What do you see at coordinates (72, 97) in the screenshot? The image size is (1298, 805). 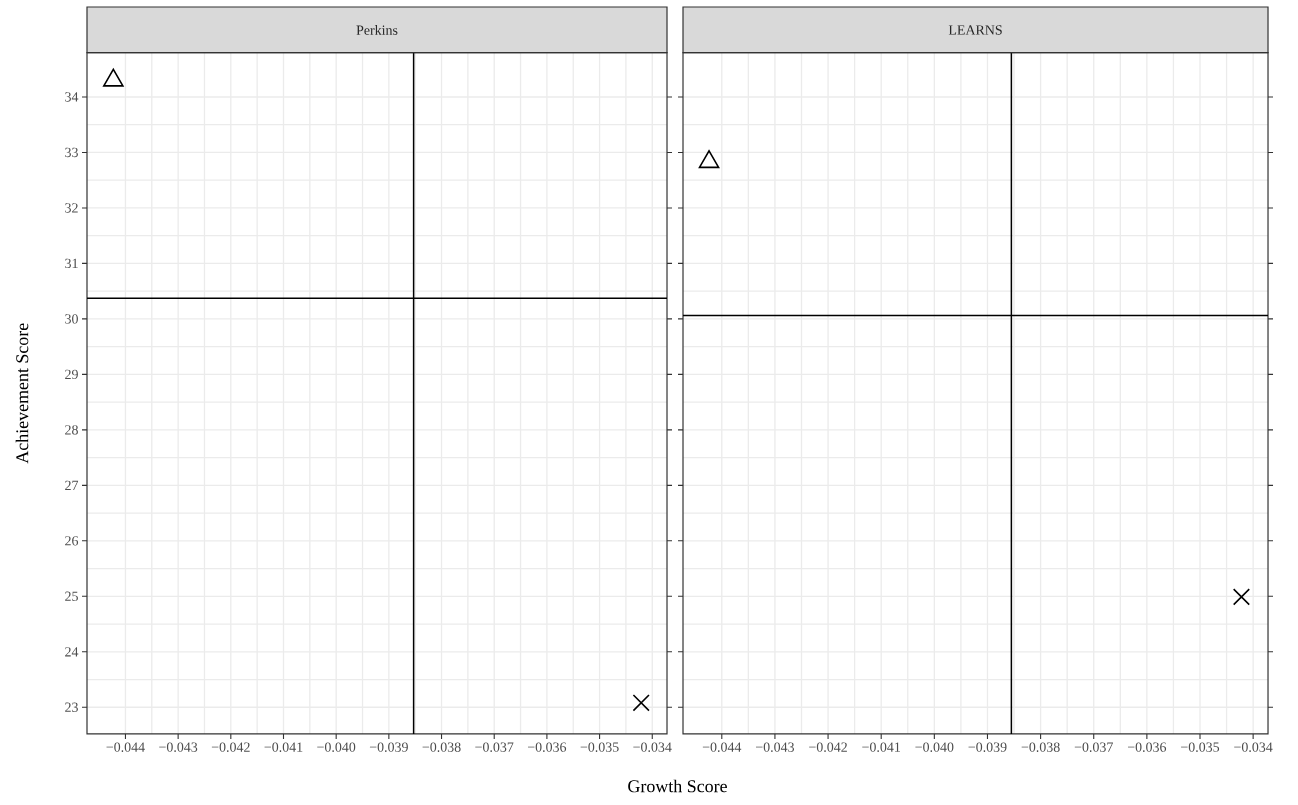 I see `y-tick-label: 34` at bounding box center [72, 97].